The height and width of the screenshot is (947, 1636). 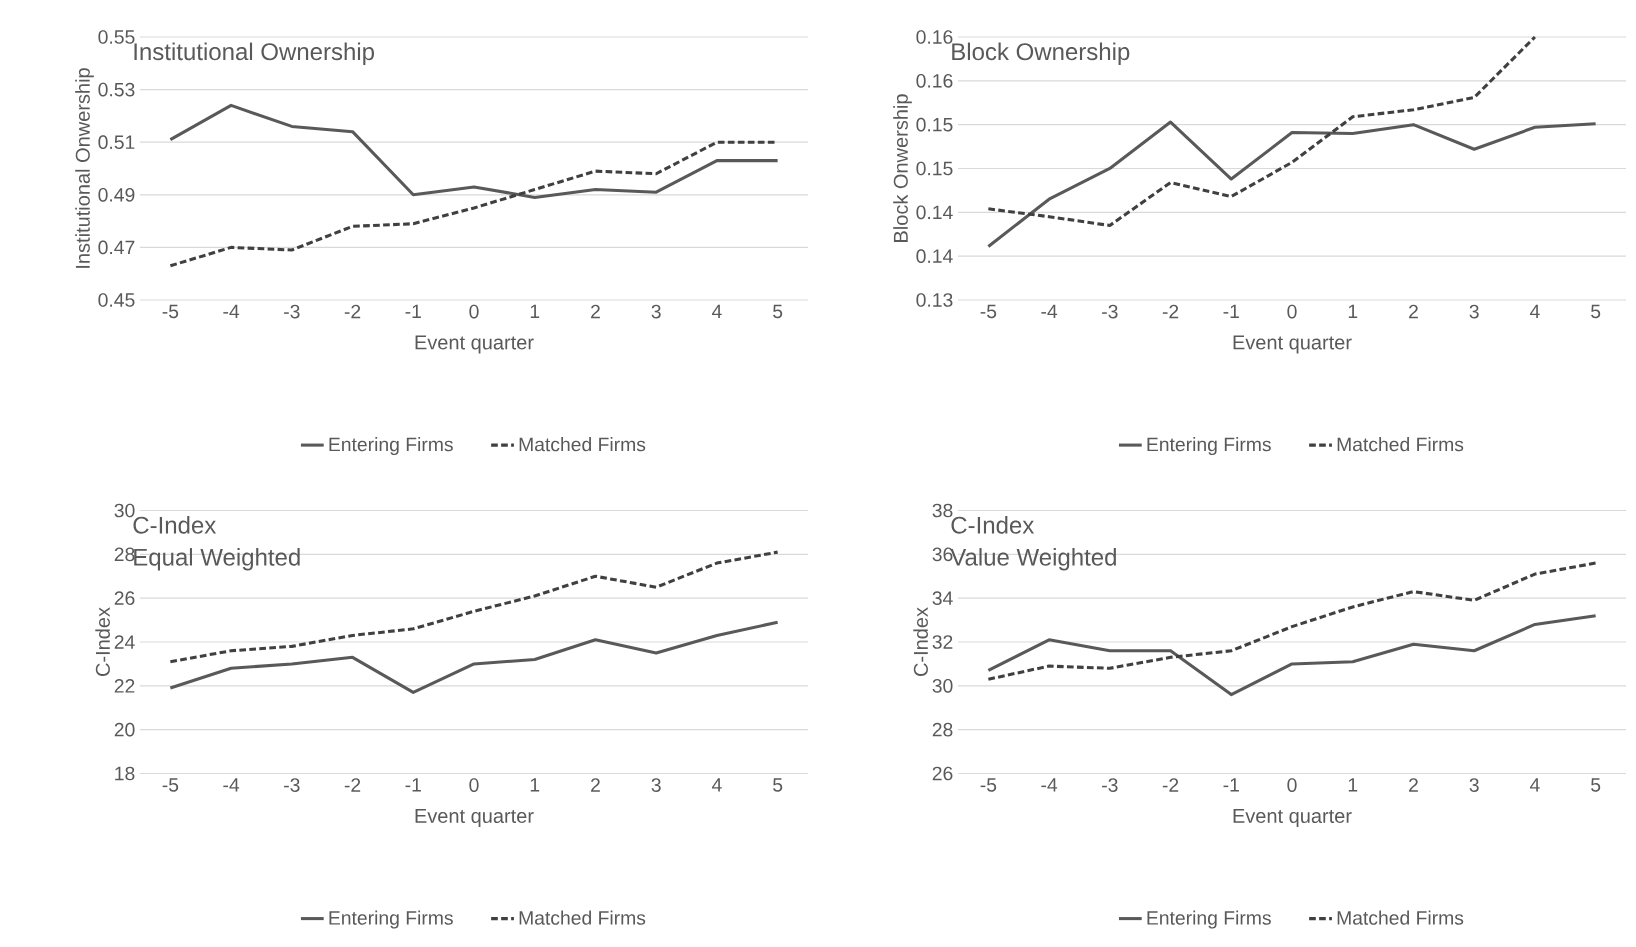 What do you see at coordinates (124, 686) in the screenshot?
I see `y-tick-label: 22` at bounding box center [124, 686].